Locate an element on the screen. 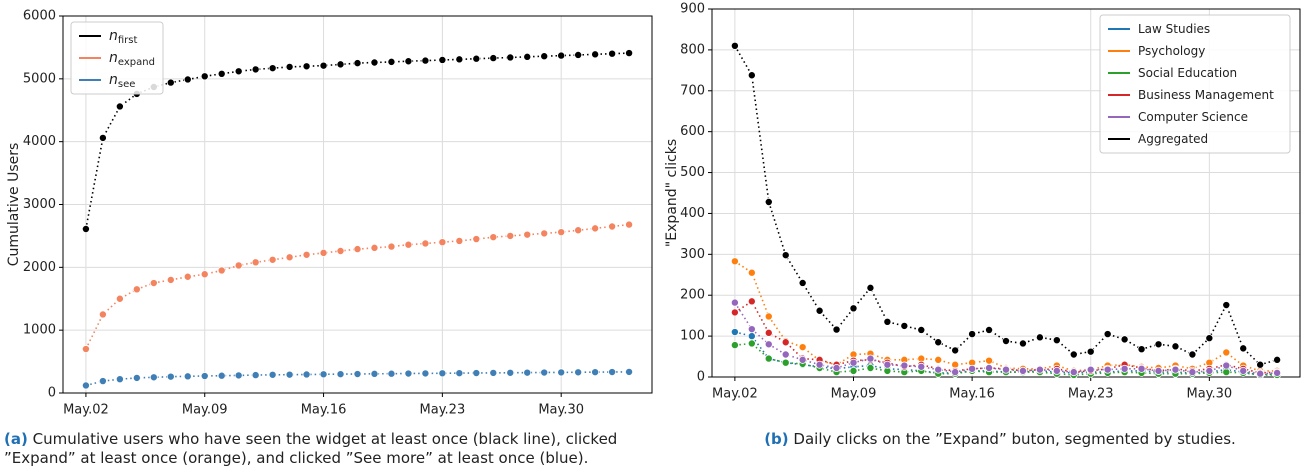 The width and height of the screenshot is (1311, 474). legend-name: Social Education is located at coordinates (1187, 73).